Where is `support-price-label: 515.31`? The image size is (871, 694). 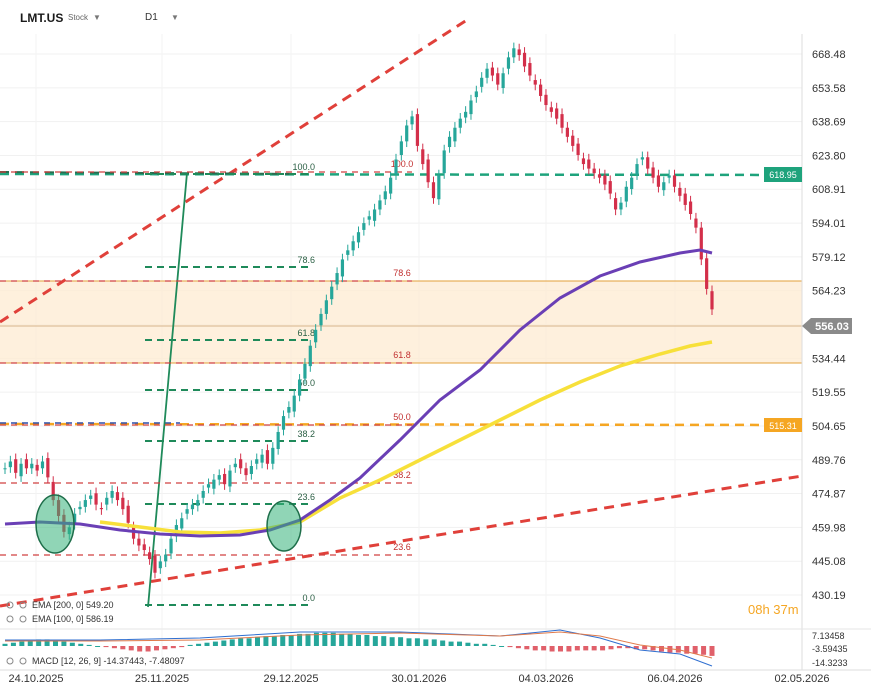
support-price-label: 515.31 is located at coordinates (783, 425).